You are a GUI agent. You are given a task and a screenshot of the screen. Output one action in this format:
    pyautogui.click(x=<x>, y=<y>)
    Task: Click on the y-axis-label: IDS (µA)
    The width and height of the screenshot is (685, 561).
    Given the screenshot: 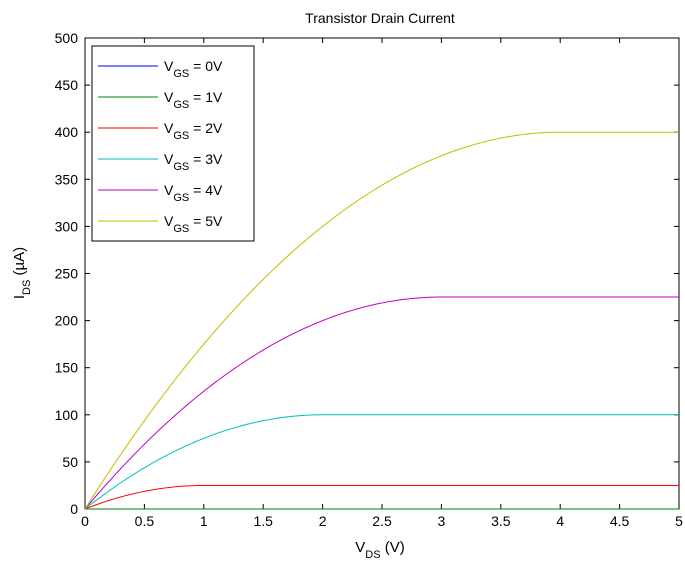 What is the action you would take?
    pyautogui.click(x=22, y=273)
    